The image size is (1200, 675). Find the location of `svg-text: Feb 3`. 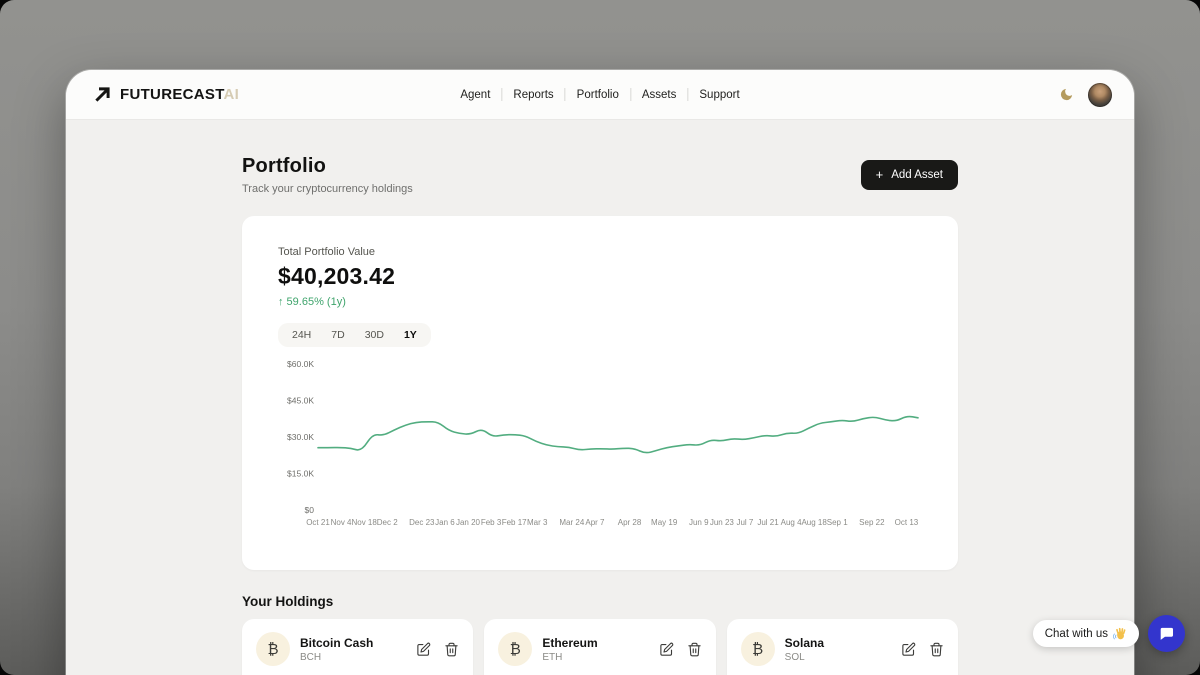

svg-text: Feb 3 is located at coordinates (491, 522).